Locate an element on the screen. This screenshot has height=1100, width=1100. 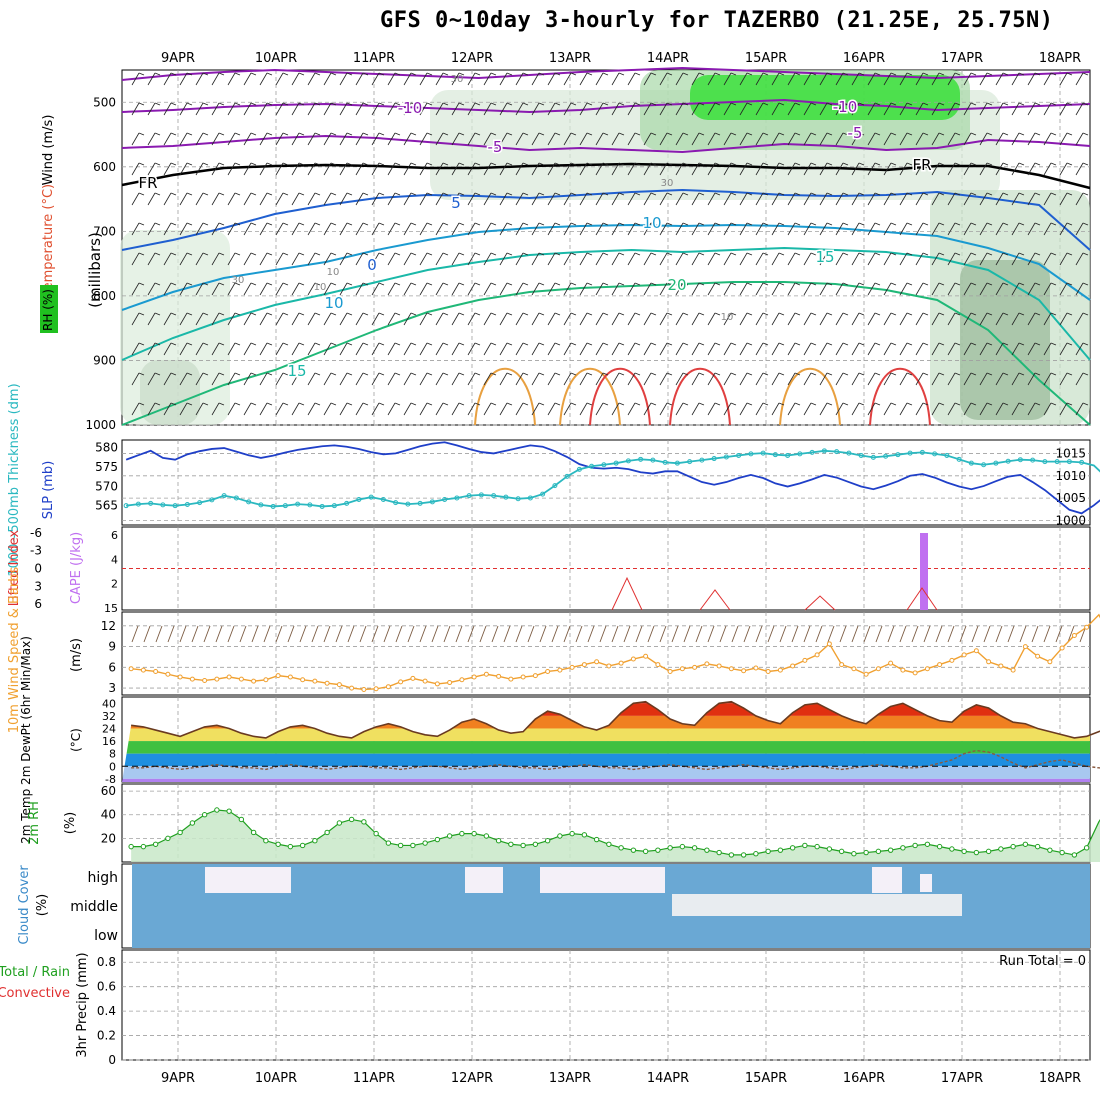
cloud-gap is located at coordinates (248, 880).